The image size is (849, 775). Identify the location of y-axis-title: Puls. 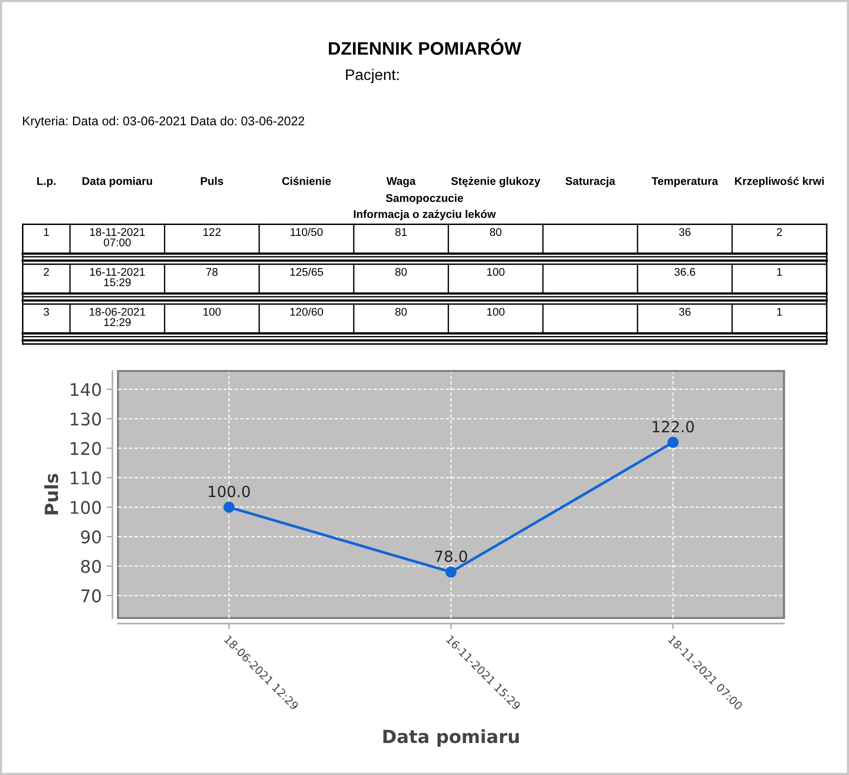
(51, 494).